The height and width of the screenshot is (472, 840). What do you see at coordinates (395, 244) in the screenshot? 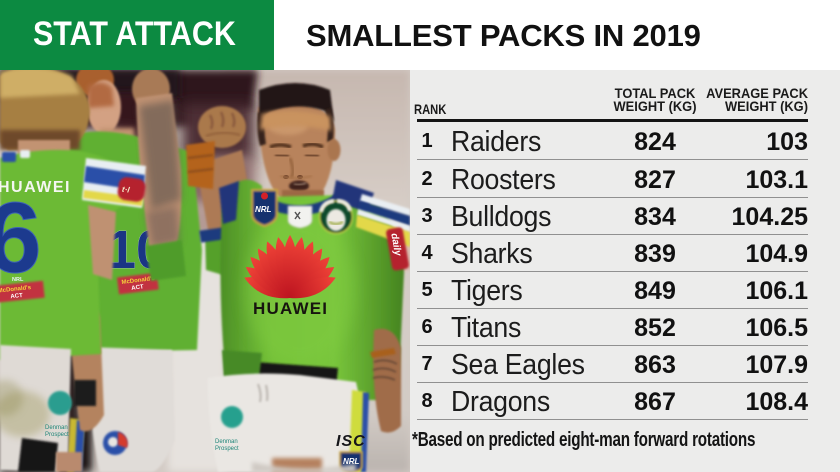
I see `svg-text: daily` at bounding box center [395, 244].